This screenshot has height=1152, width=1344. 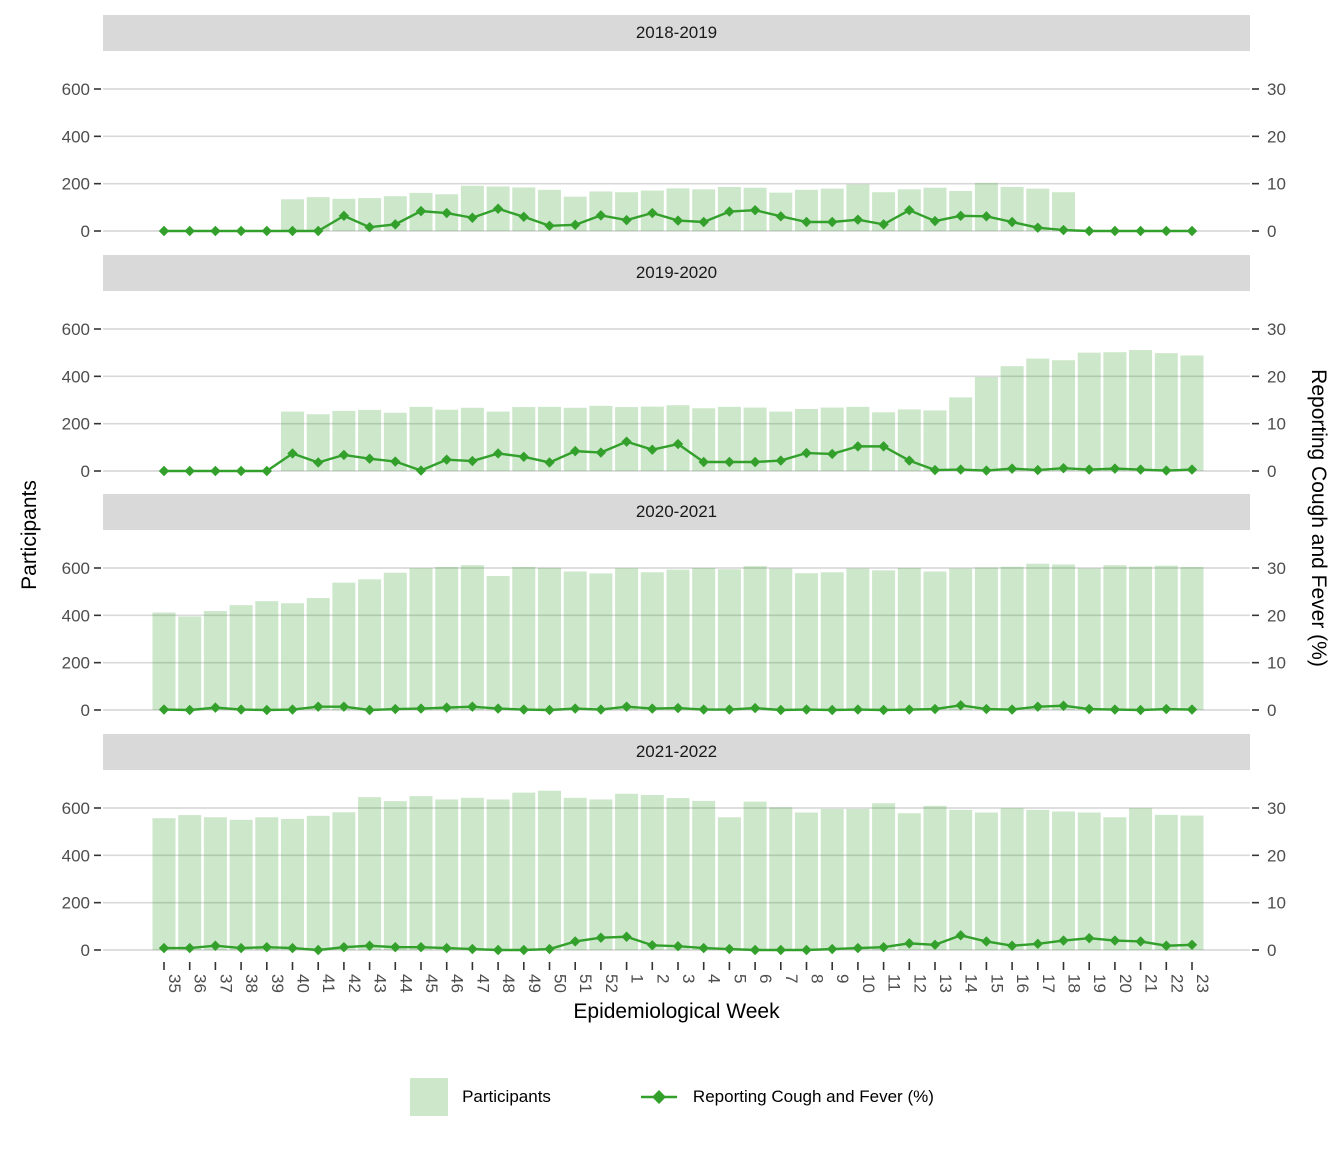 What do you see at coordinates (506, 1096) in the screenshot?
I see `legend-bar-label: Participants` at bounding box center [506, 1096].